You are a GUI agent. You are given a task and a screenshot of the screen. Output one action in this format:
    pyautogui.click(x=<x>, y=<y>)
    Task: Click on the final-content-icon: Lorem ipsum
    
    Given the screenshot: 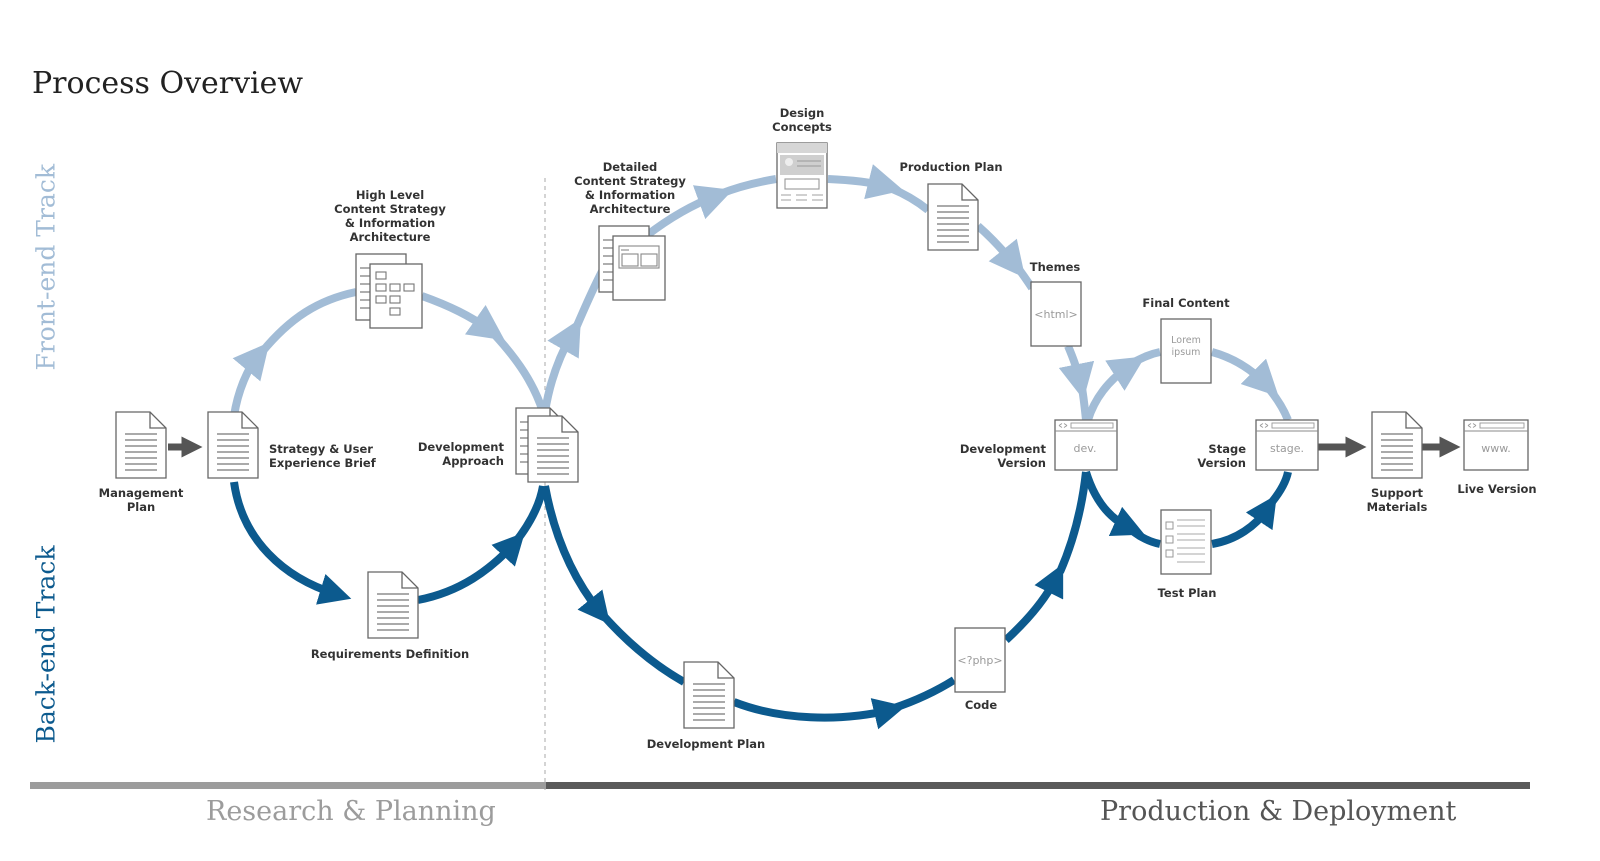 What is the action you would take?
    pyautogui.click(x=1186, y=351)
    